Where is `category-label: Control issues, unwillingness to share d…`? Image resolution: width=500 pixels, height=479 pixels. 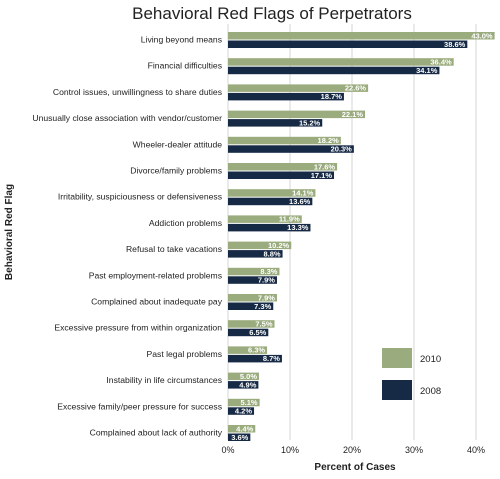
category-label: Control issues, unwillingness to share d… is located at coordinates (137, 92).